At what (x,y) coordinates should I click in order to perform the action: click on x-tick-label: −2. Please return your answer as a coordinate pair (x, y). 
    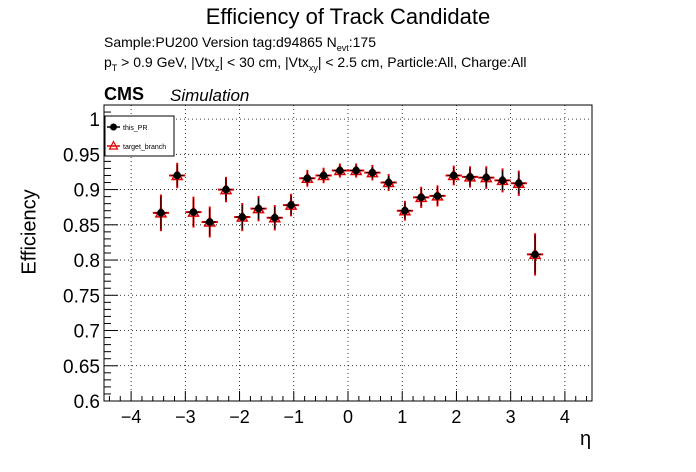
    Looking at the image, I should click on (239, 417).